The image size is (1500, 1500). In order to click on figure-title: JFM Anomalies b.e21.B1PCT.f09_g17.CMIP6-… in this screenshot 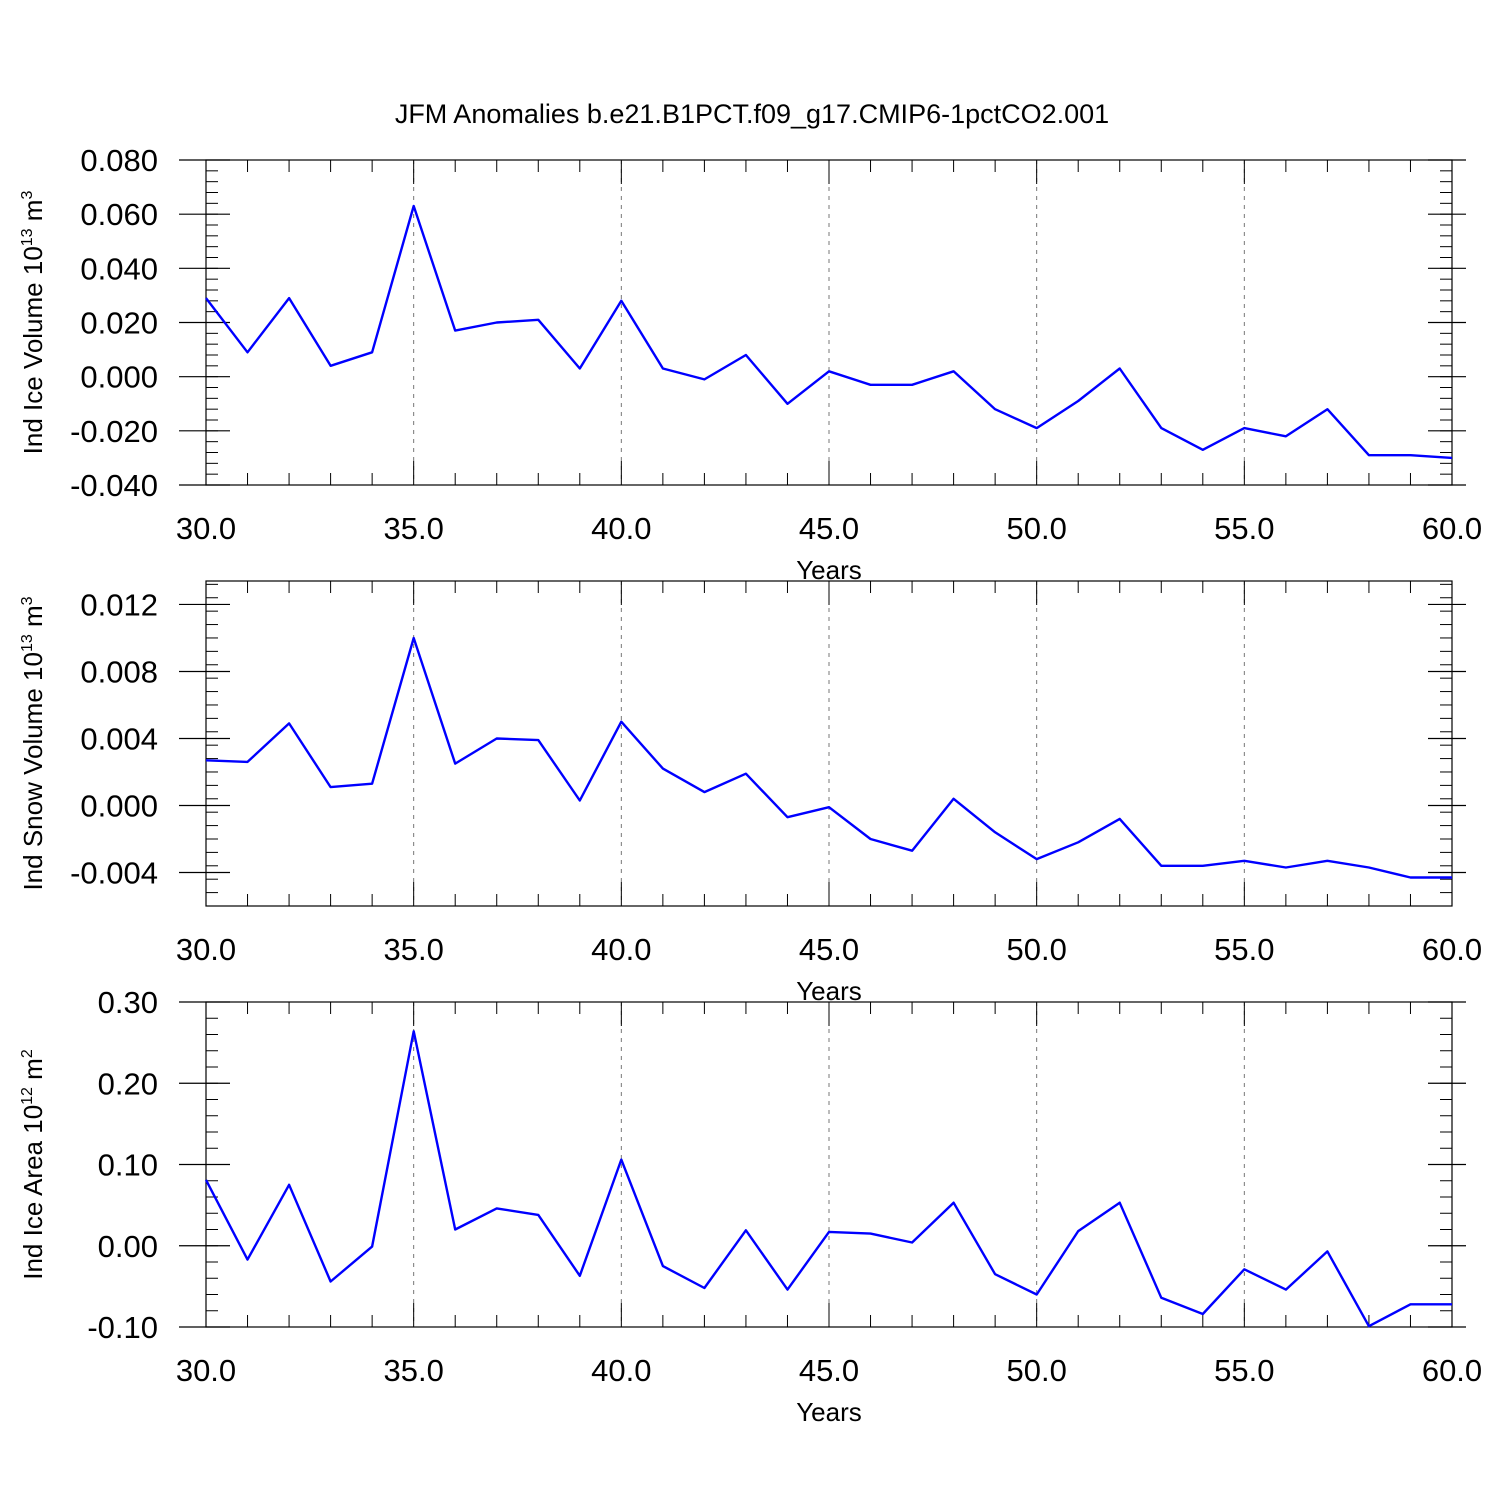, I will do `click(752, 114)`.